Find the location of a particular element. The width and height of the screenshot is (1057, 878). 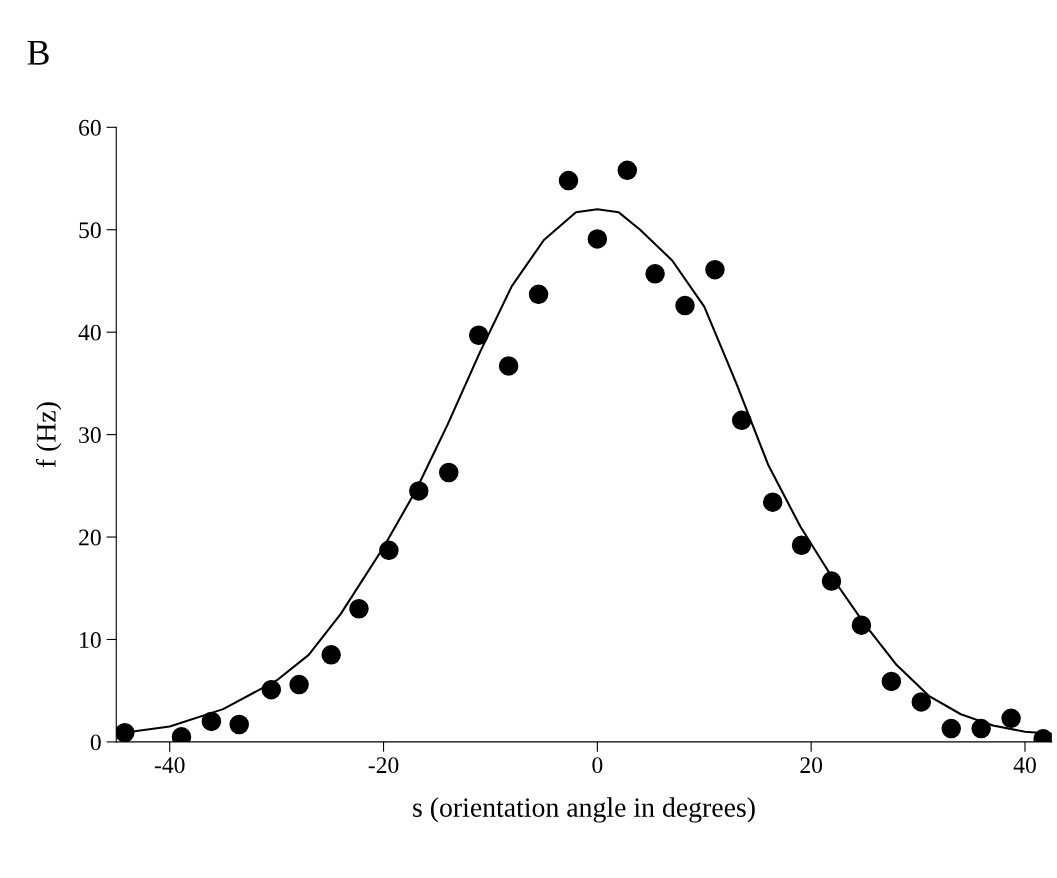

x-axis-title: s (orientation angle in degrees) is located at coordinates (584, 810).